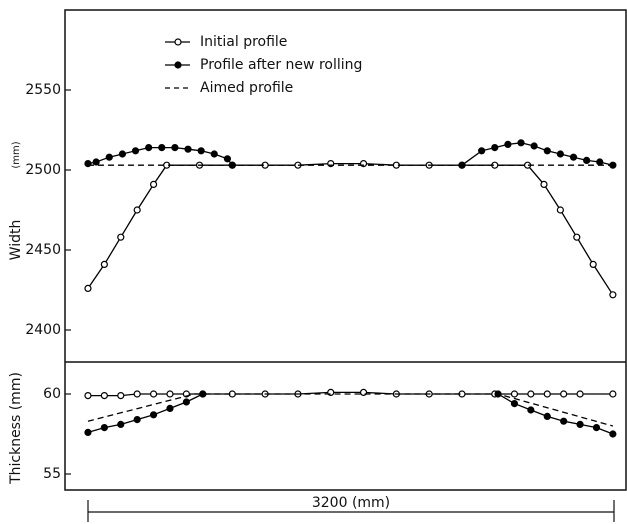 This screenshot has width=627, height=524. What do you see at coordinates (43, 250) in the screenshot?
I see `y-tick-label: 2450` at bounding box center [43, 250].